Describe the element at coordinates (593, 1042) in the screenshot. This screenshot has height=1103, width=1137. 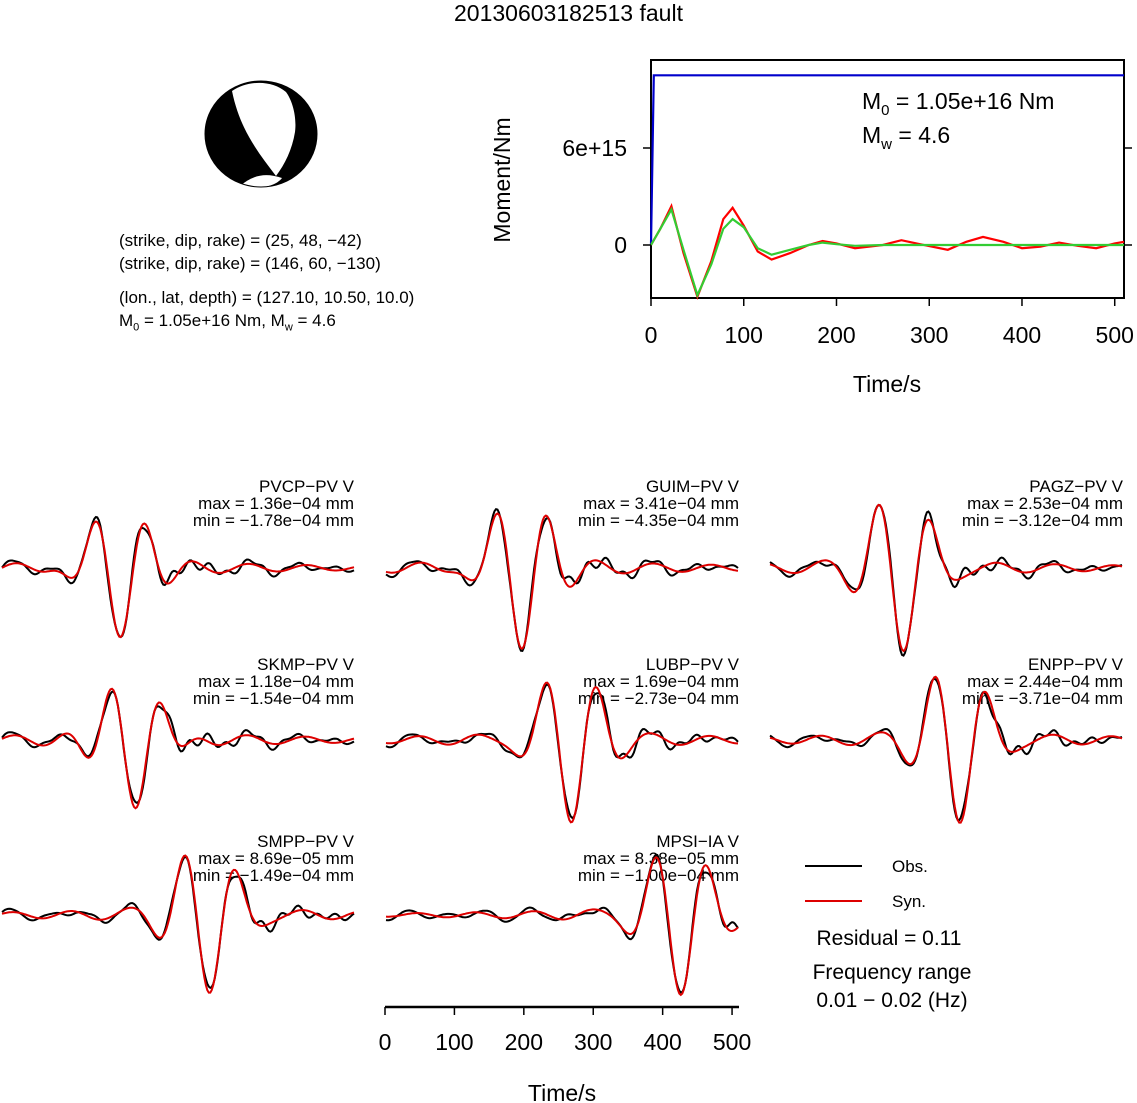
I see `bottom-tick-label-300: 300` at that location.